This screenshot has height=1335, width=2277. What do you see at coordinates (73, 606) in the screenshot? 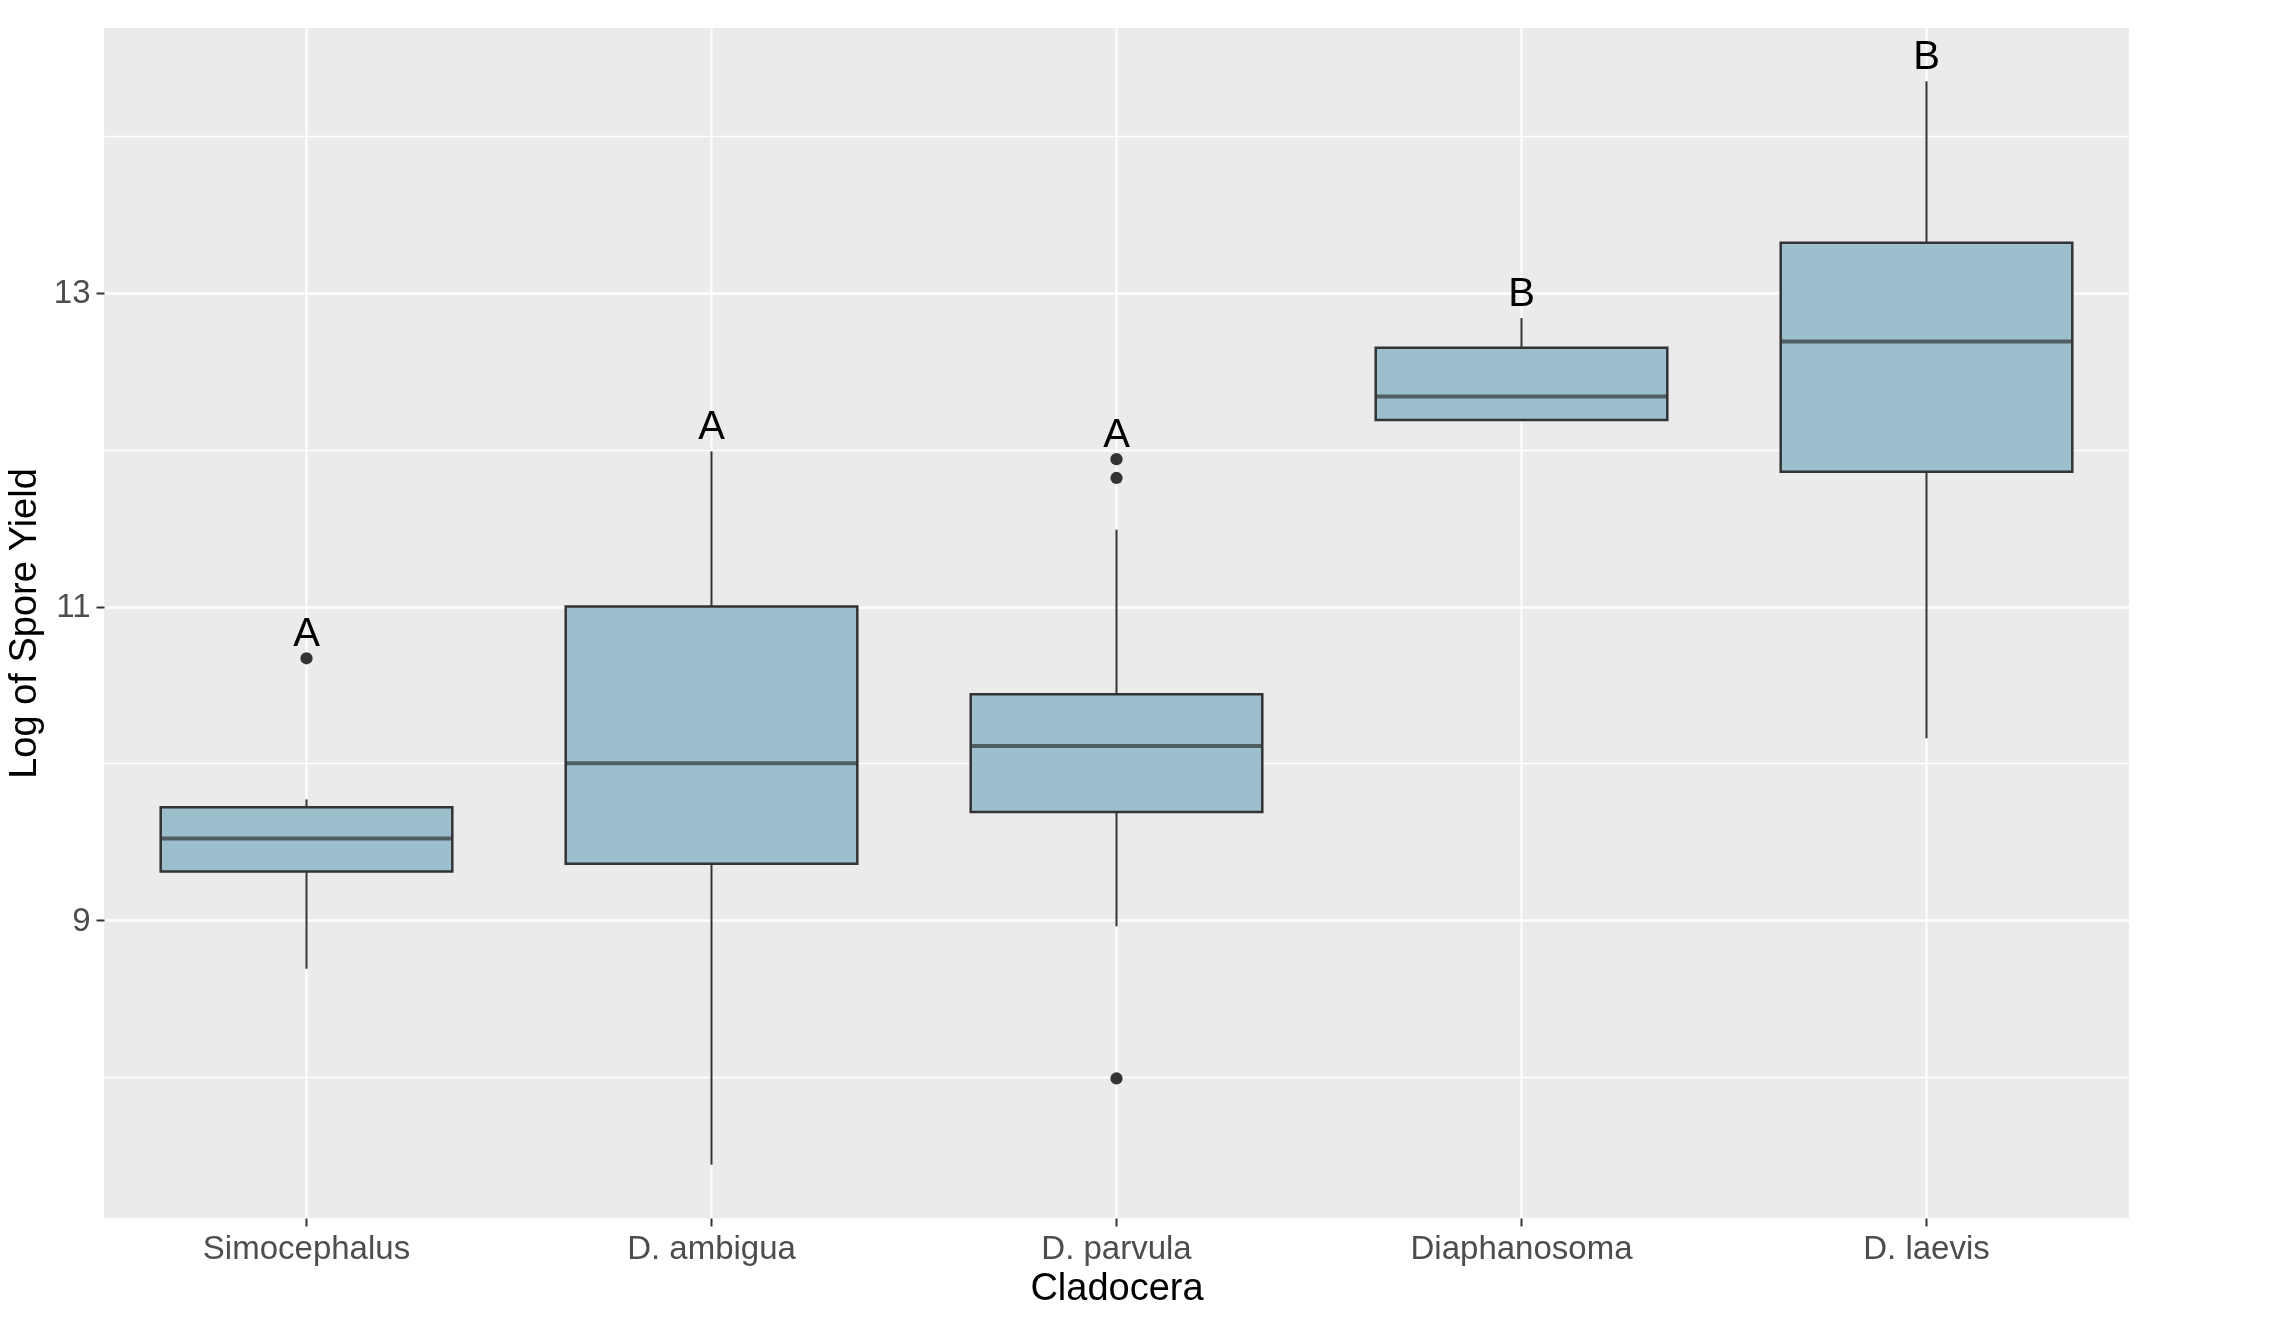
I see `y-tick-label: 11` at bounding box center [73, 606].